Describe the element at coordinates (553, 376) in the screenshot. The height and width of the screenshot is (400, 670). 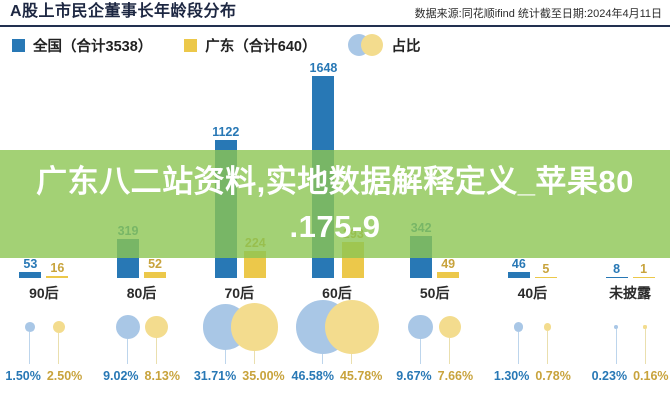
I see `pct-guangdong: 0.78%` at that location.